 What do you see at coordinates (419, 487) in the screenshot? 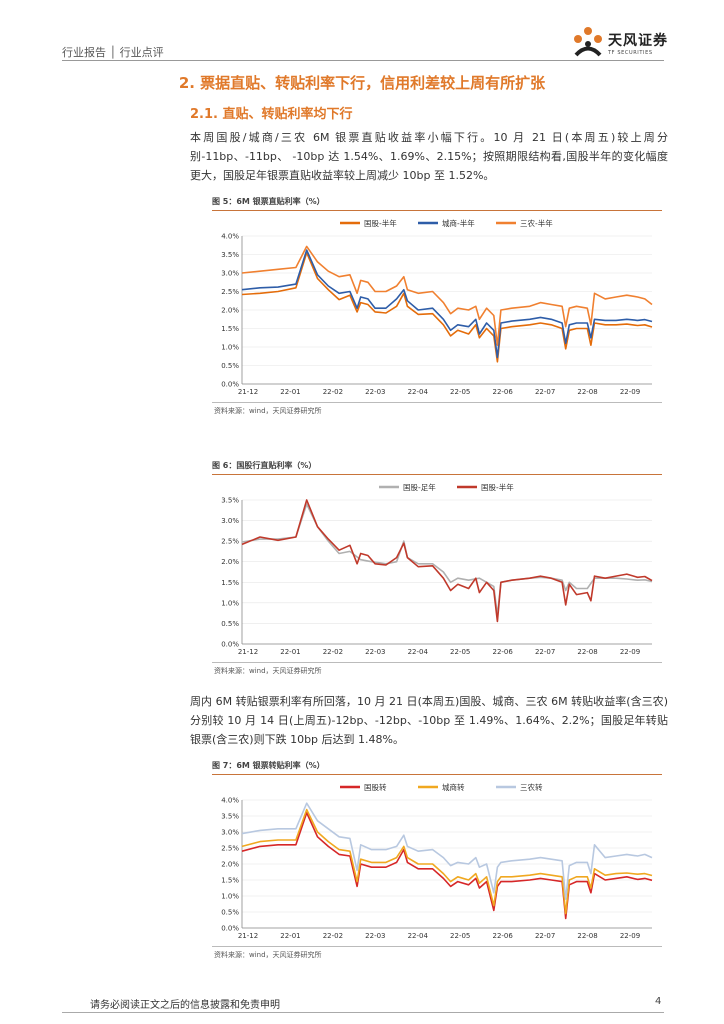
I see `legend-label: 国股-足年` at bounding box center [419, 487].